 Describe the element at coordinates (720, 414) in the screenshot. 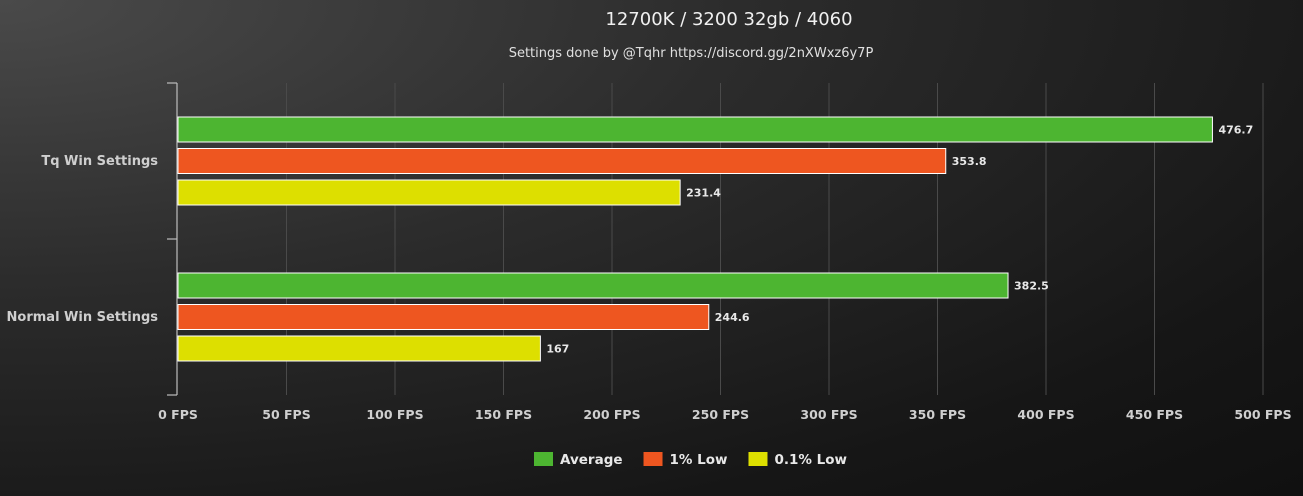

I see `x-tick-label: 250 FPS` at that location.